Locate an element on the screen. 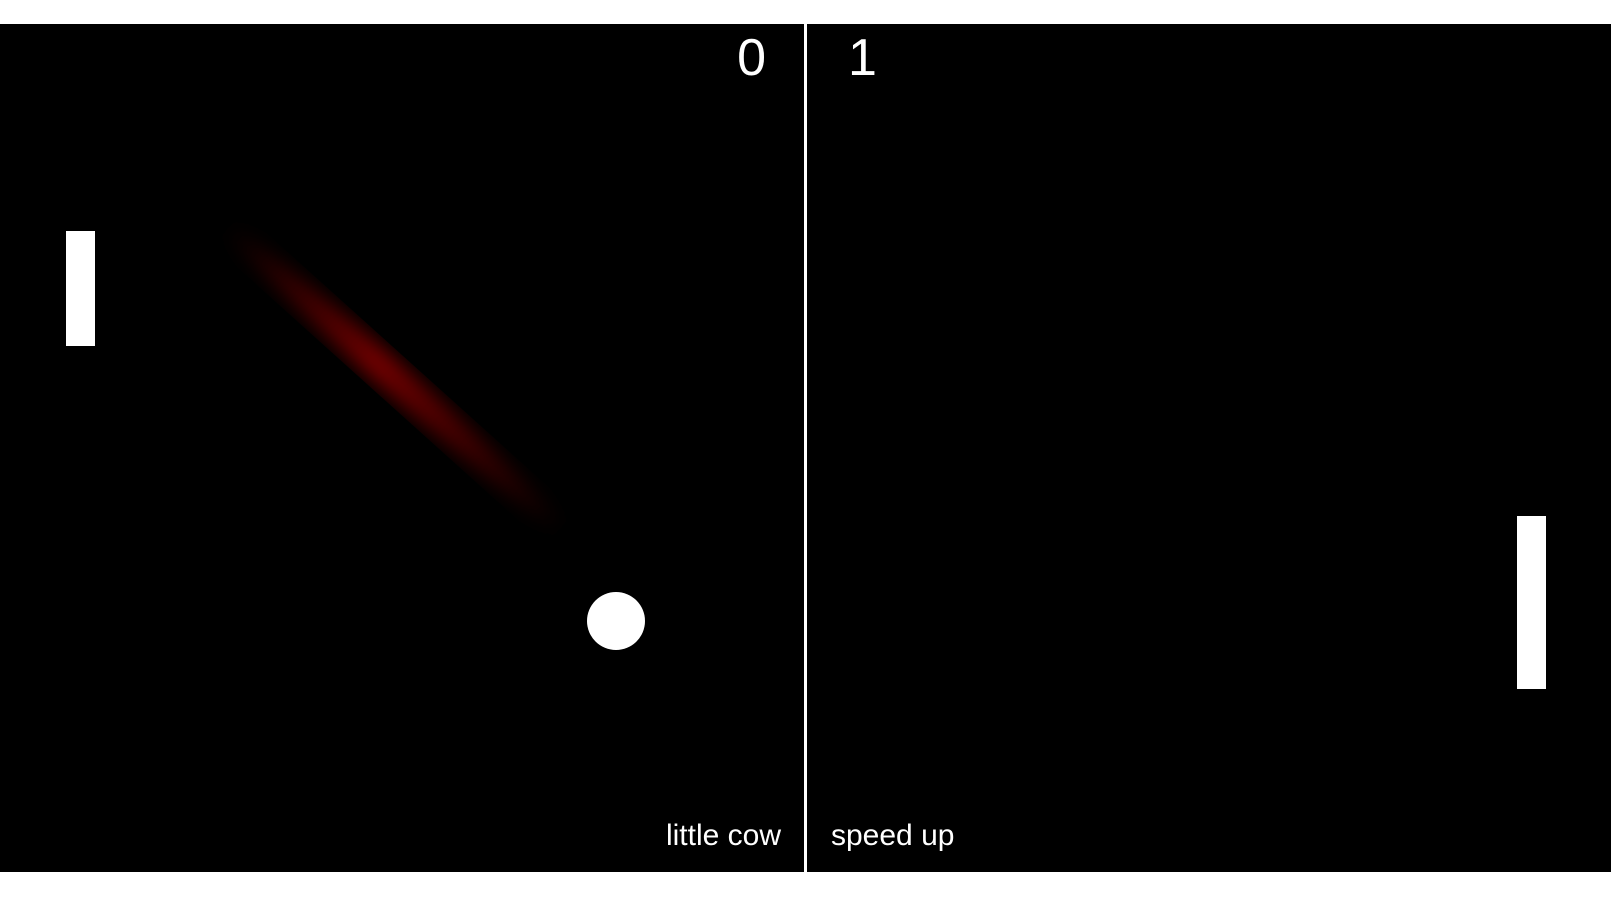 This screenshot has height=897, width=1611. ball is located at coordinates (616, 621).